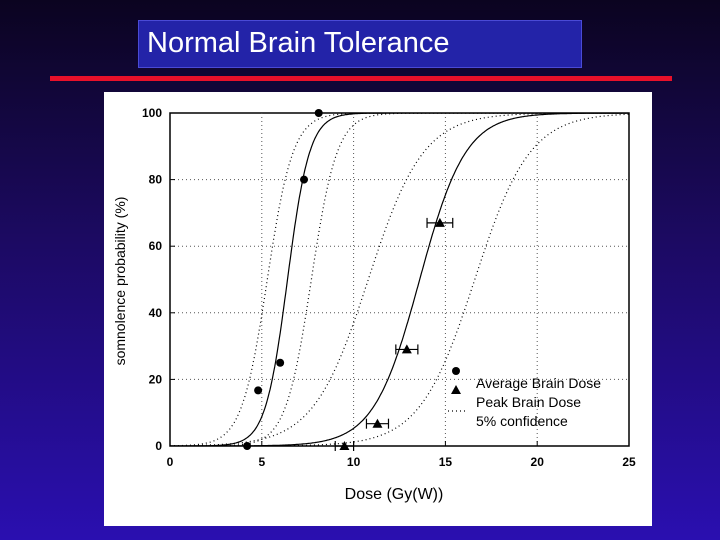 The image size is (720, 540). What do you see at coordinates (629, 462) in the screenshot?
I see `x-tick-label: 25` at bounding box center [629, 462].